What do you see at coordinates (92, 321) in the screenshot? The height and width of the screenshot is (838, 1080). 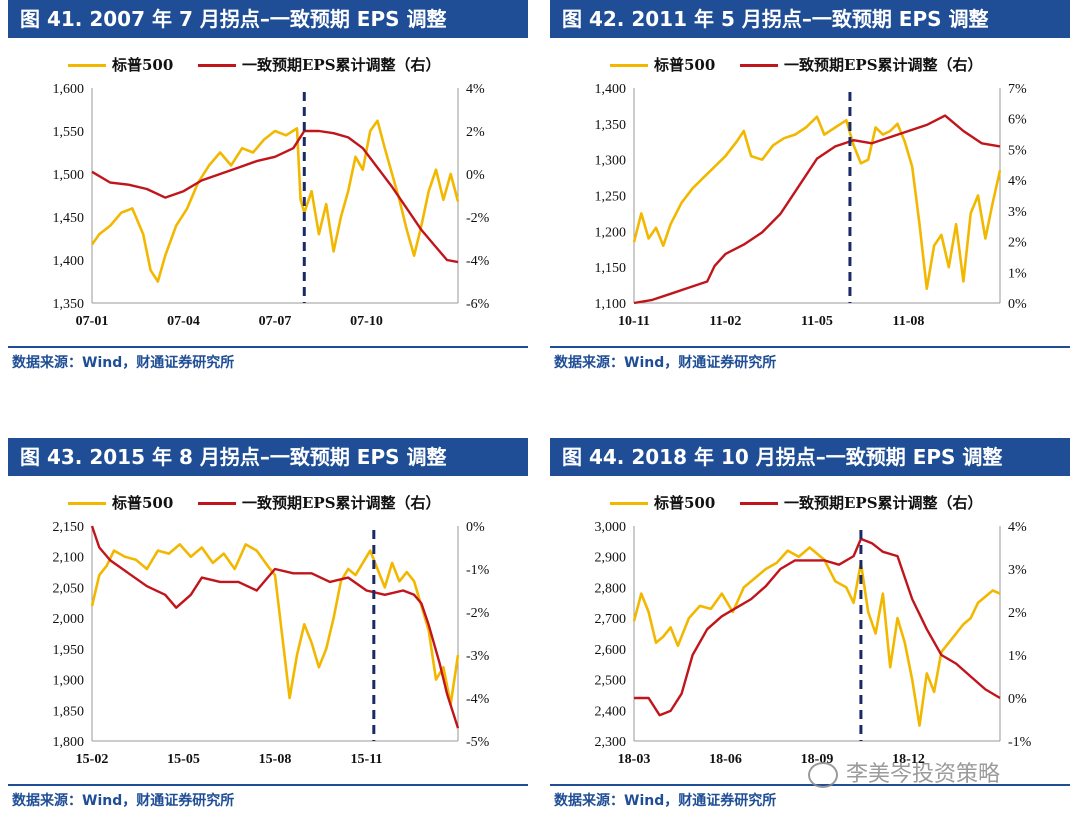 I see `x-tick-label: 07-01` at bounding box center [92, 321].